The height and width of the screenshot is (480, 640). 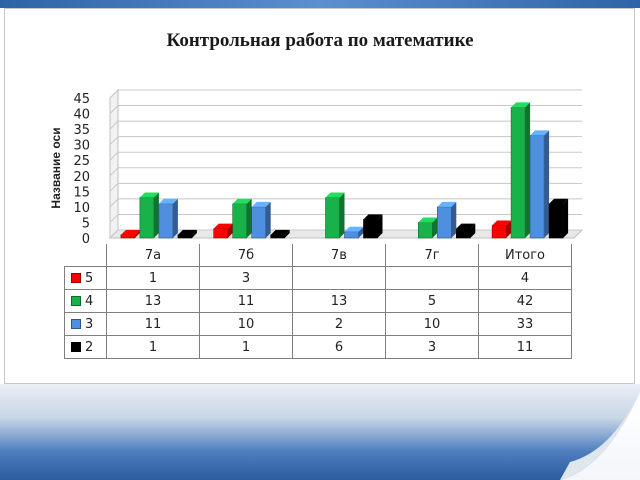 I want to click on legend-label: 5, so click(x=89, y=278).